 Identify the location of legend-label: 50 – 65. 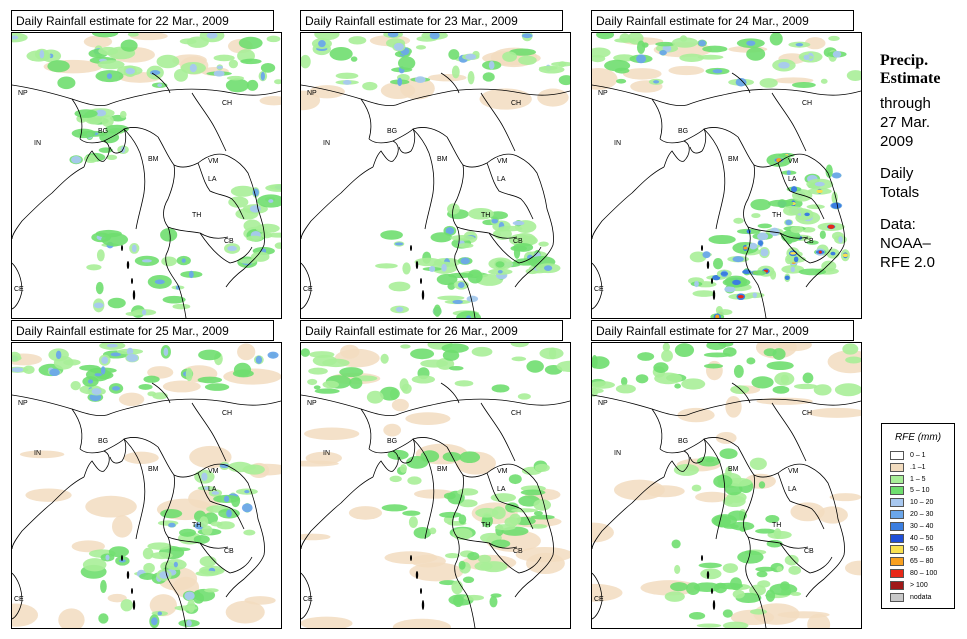
(922, 550).